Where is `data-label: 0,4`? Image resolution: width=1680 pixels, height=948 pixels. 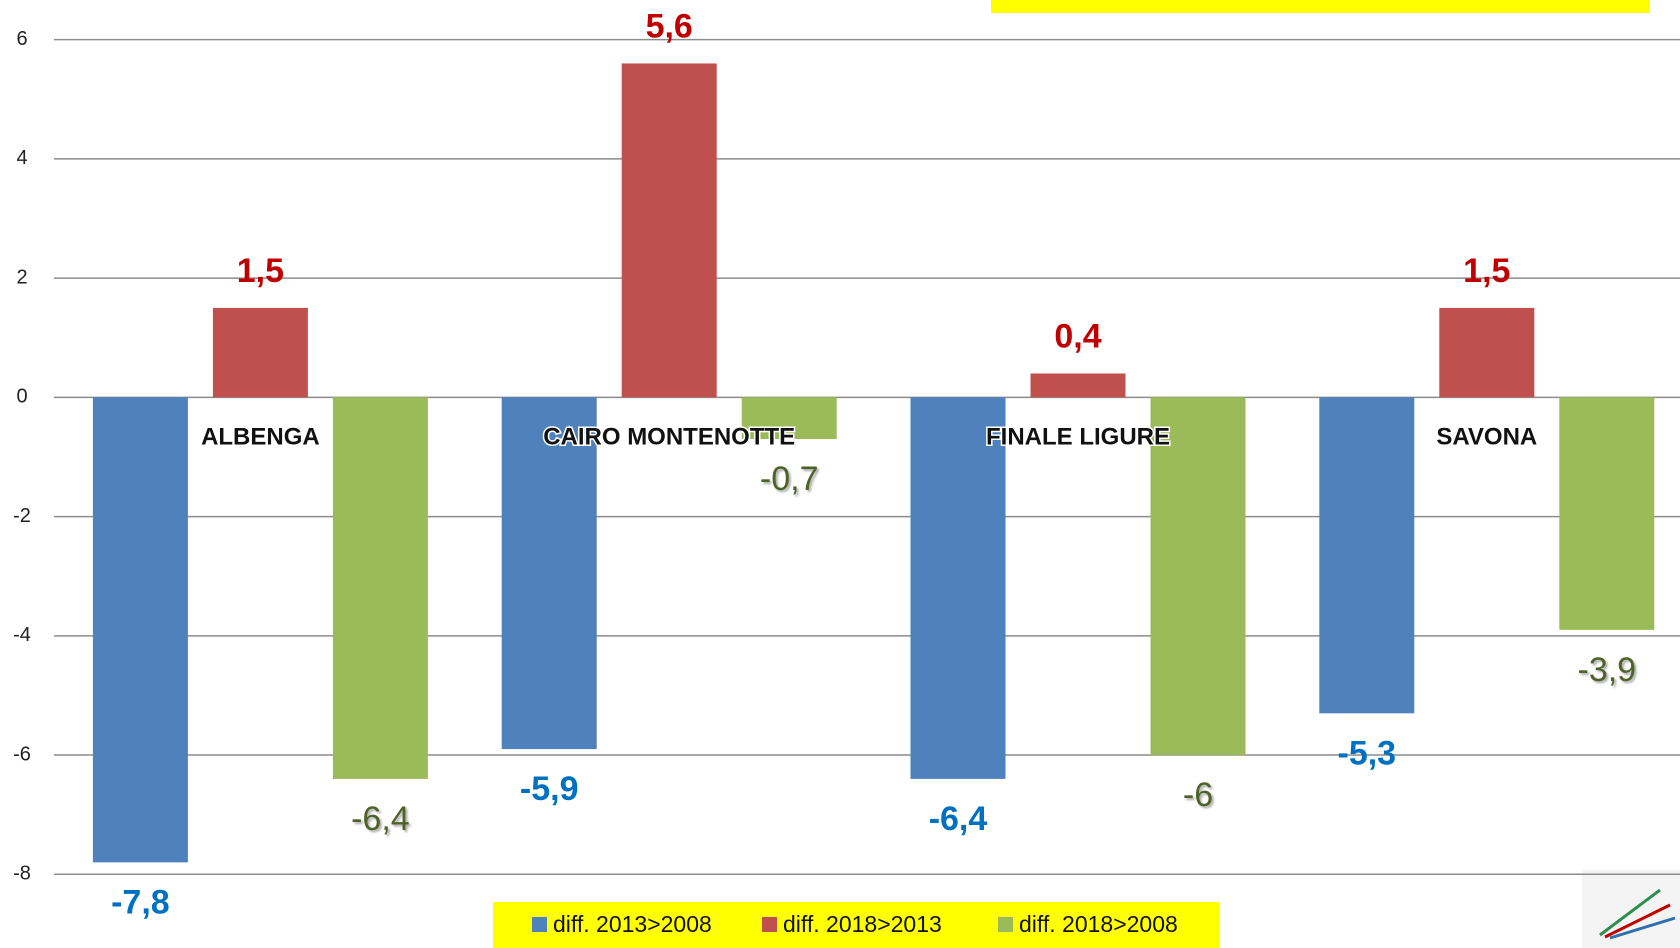
data-label: 0,4 is located at coordinates (1077, 336).